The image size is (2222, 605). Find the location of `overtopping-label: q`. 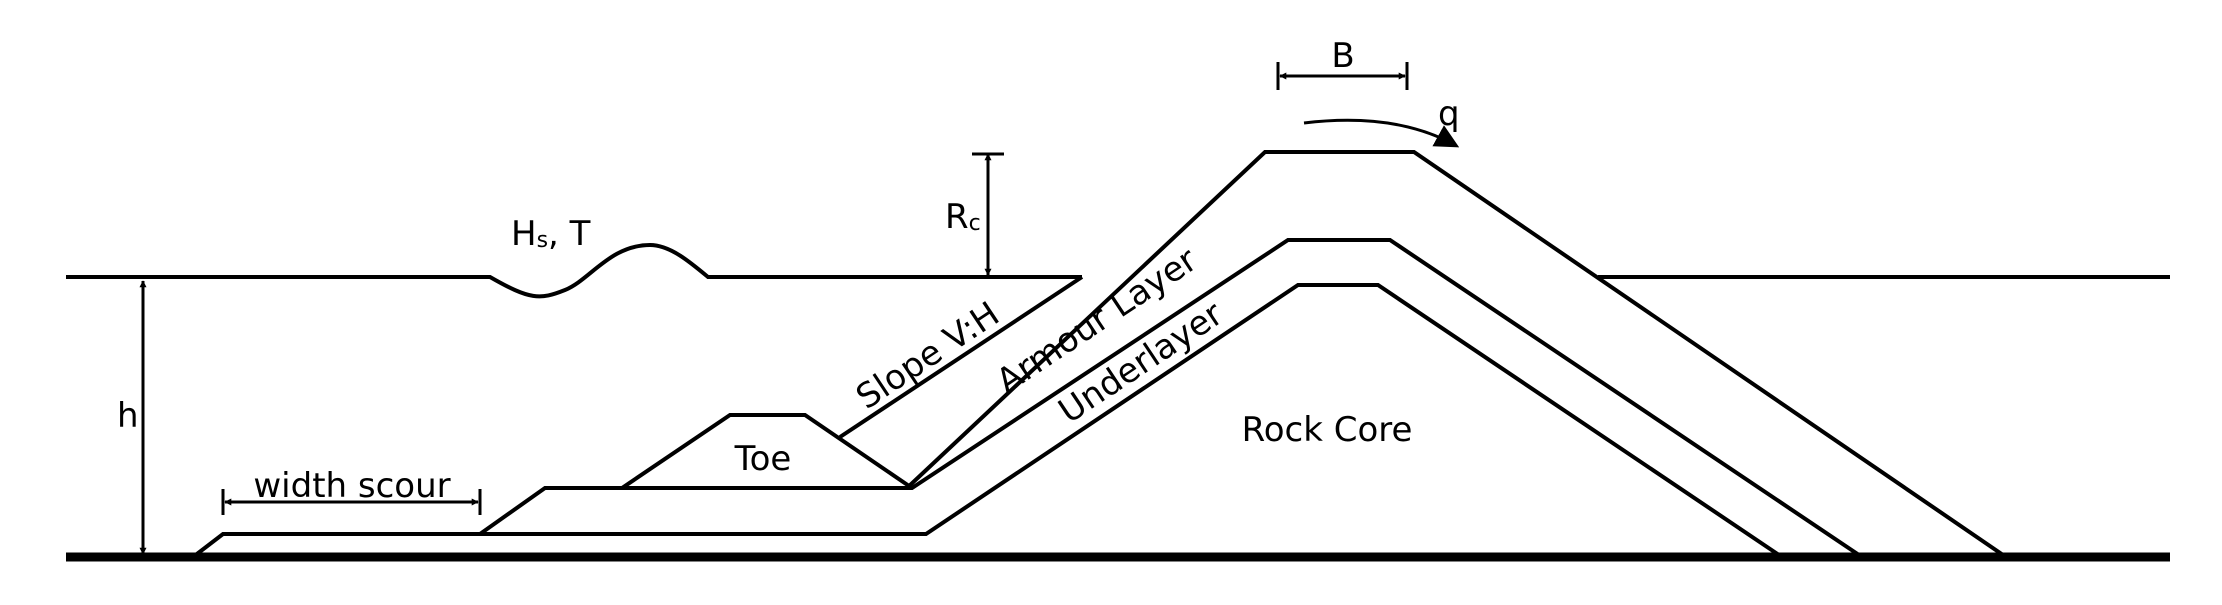

overtopping-label: q is located at coordinates (1449, 114).